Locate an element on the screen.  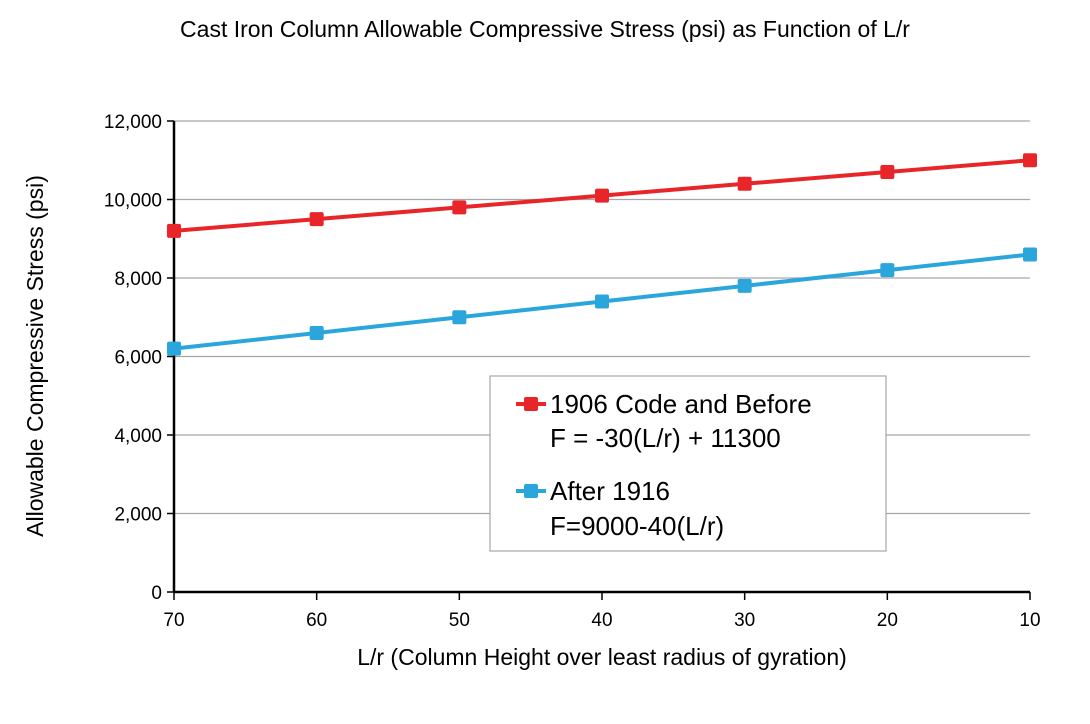
y-tick-label: 4,000 is located at coordinates (138, 436).